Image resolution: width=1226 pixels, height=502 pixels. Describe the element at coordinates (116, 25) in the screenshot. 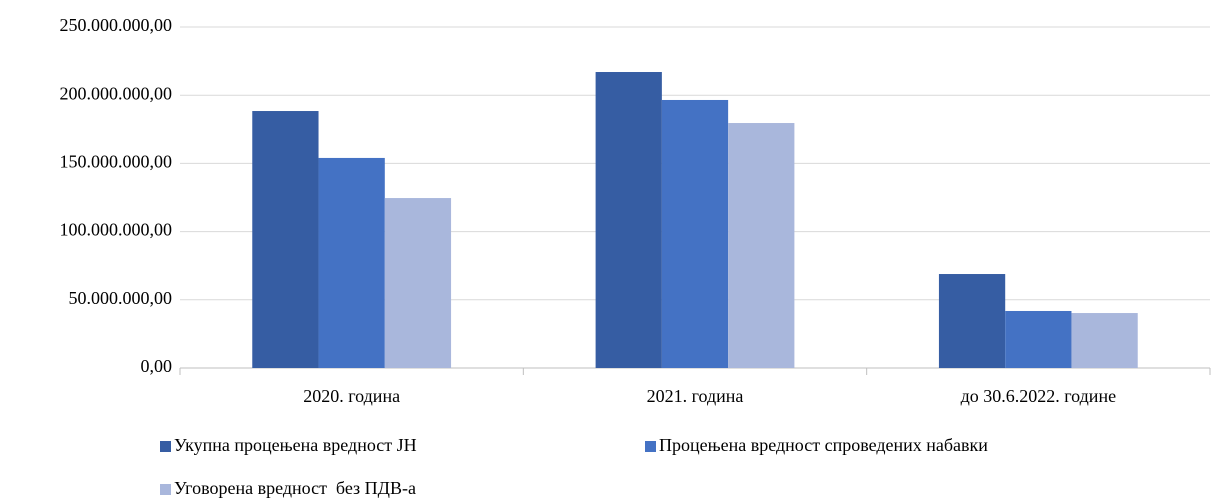

I see `y-tick-label: 250.000.000,00` at that location.